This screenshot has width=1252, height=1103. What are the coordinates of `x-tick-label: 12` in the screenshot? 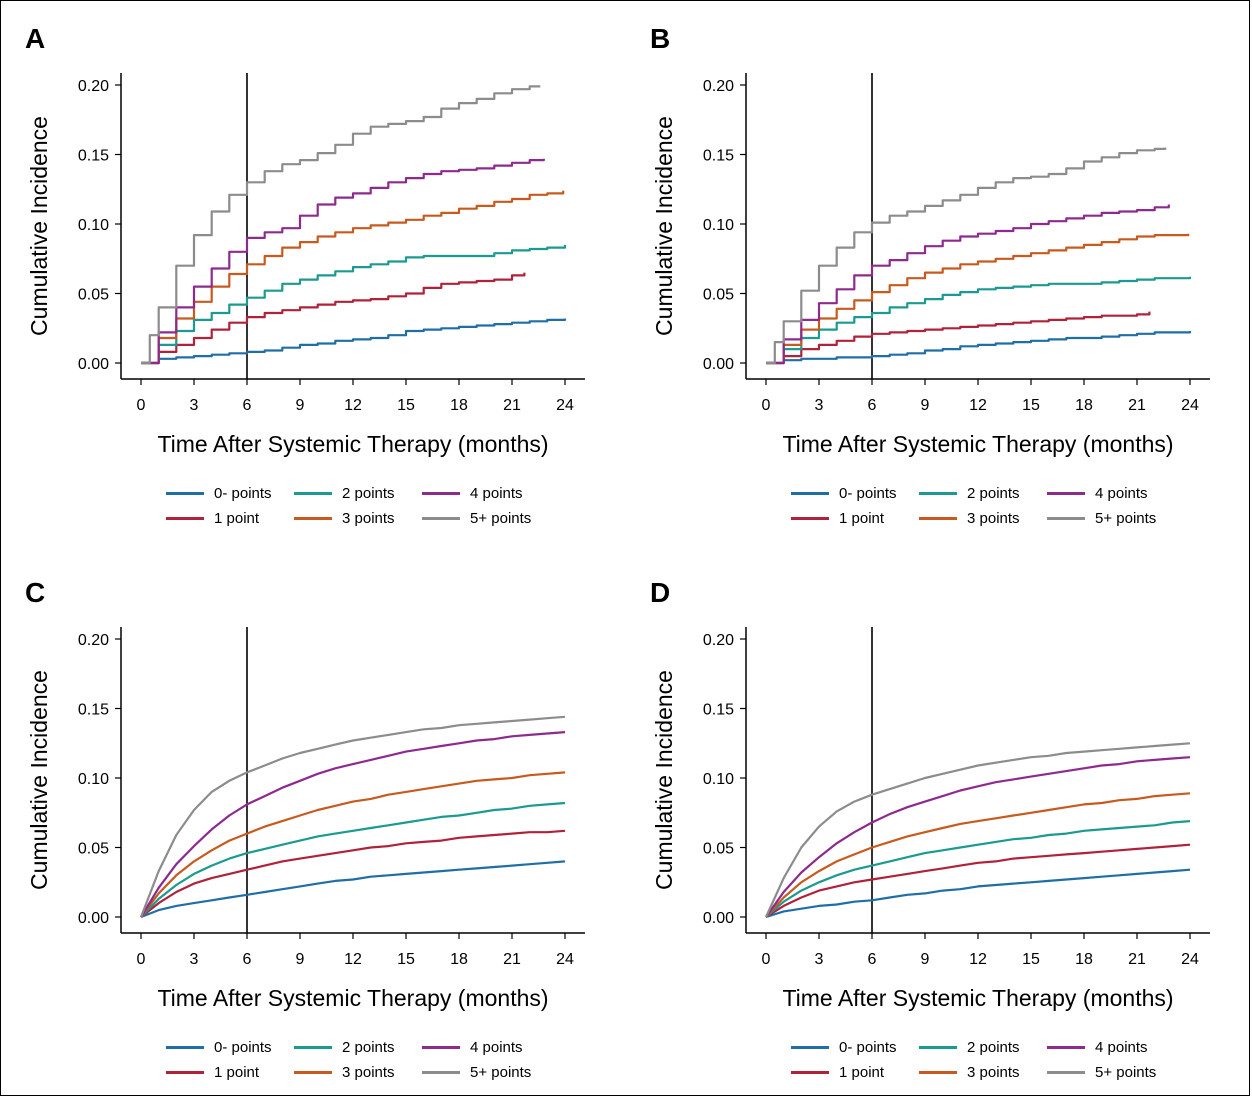 It's located at (978, 959).